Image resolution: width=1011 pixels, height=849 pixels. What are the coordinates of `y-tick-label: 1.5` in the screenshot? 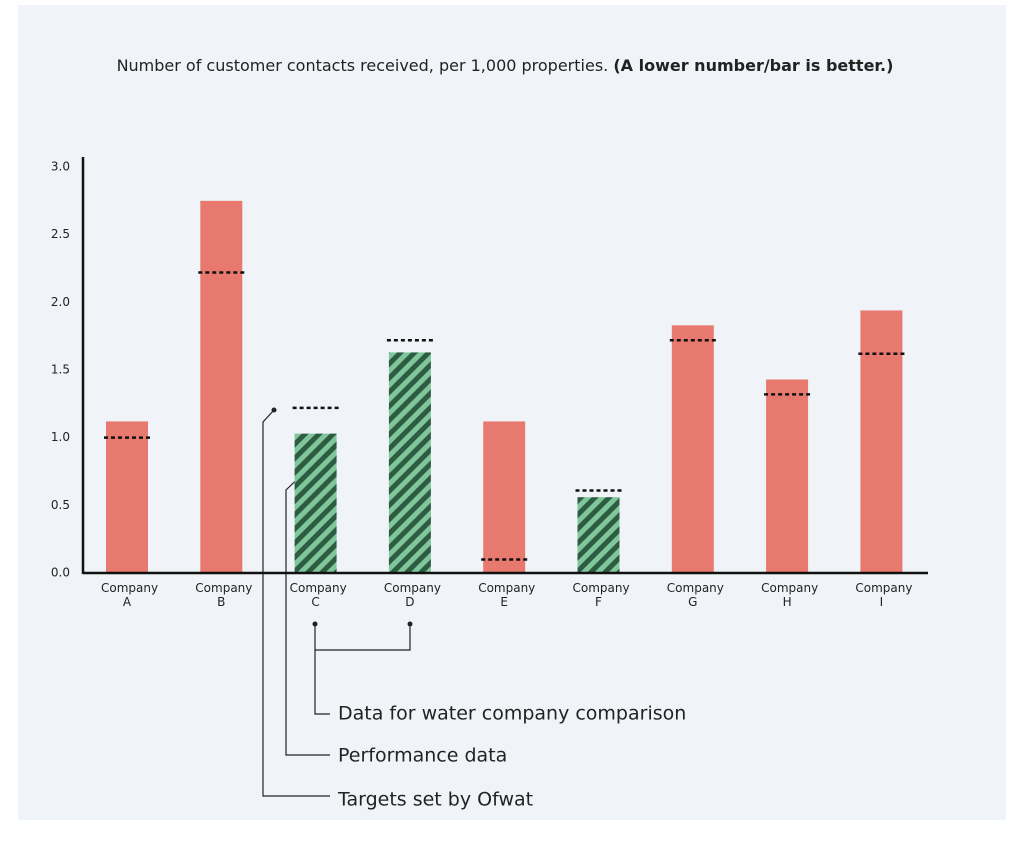 It's located at (60, 370).